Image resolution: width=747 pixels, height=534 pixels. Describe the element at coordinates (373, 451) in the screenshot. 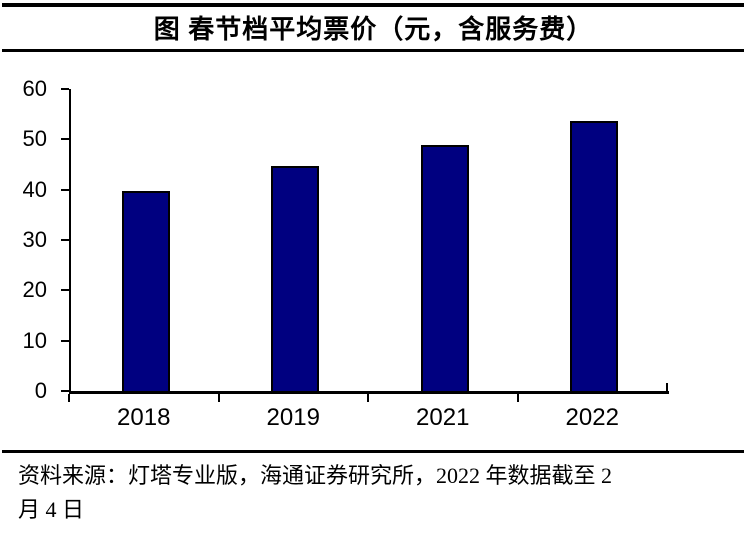

I see `source-divider-rule` at that location.